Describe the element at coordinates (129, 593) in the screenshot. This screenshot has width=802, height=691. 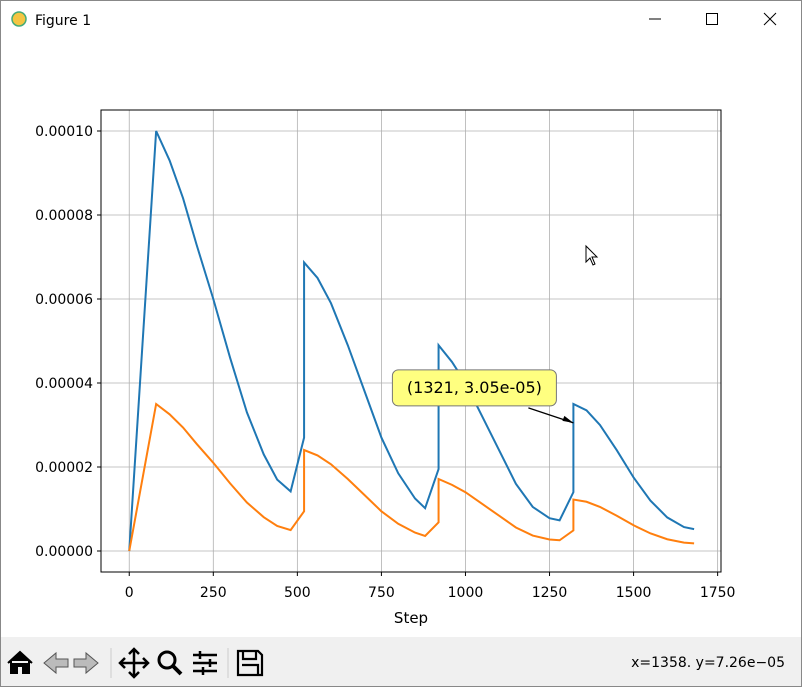
I see `x-tick-label: 0` at that location.